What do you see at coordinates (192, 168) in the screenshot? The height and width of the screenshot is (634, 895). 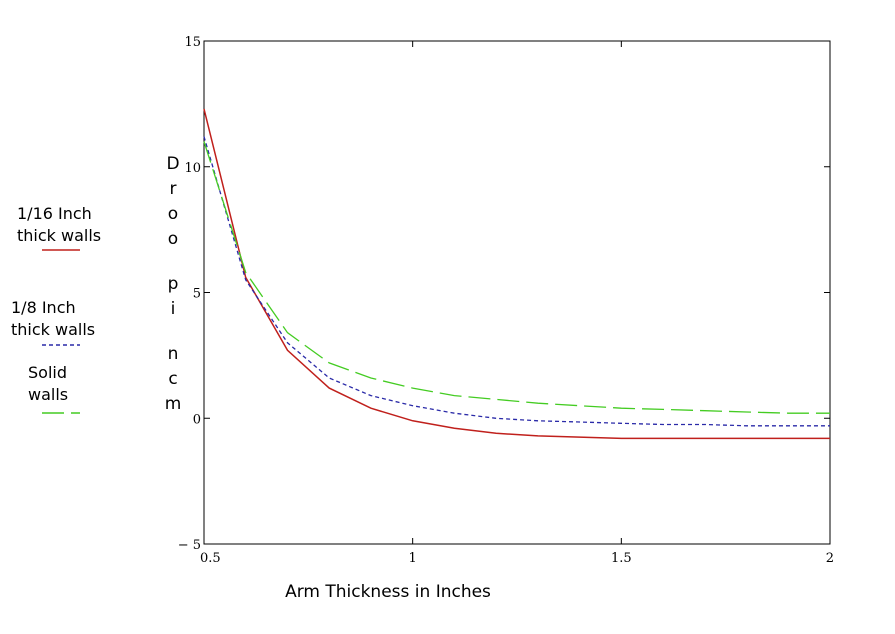 I see `y-tick-label: 10` at bounding box center [192, 168].